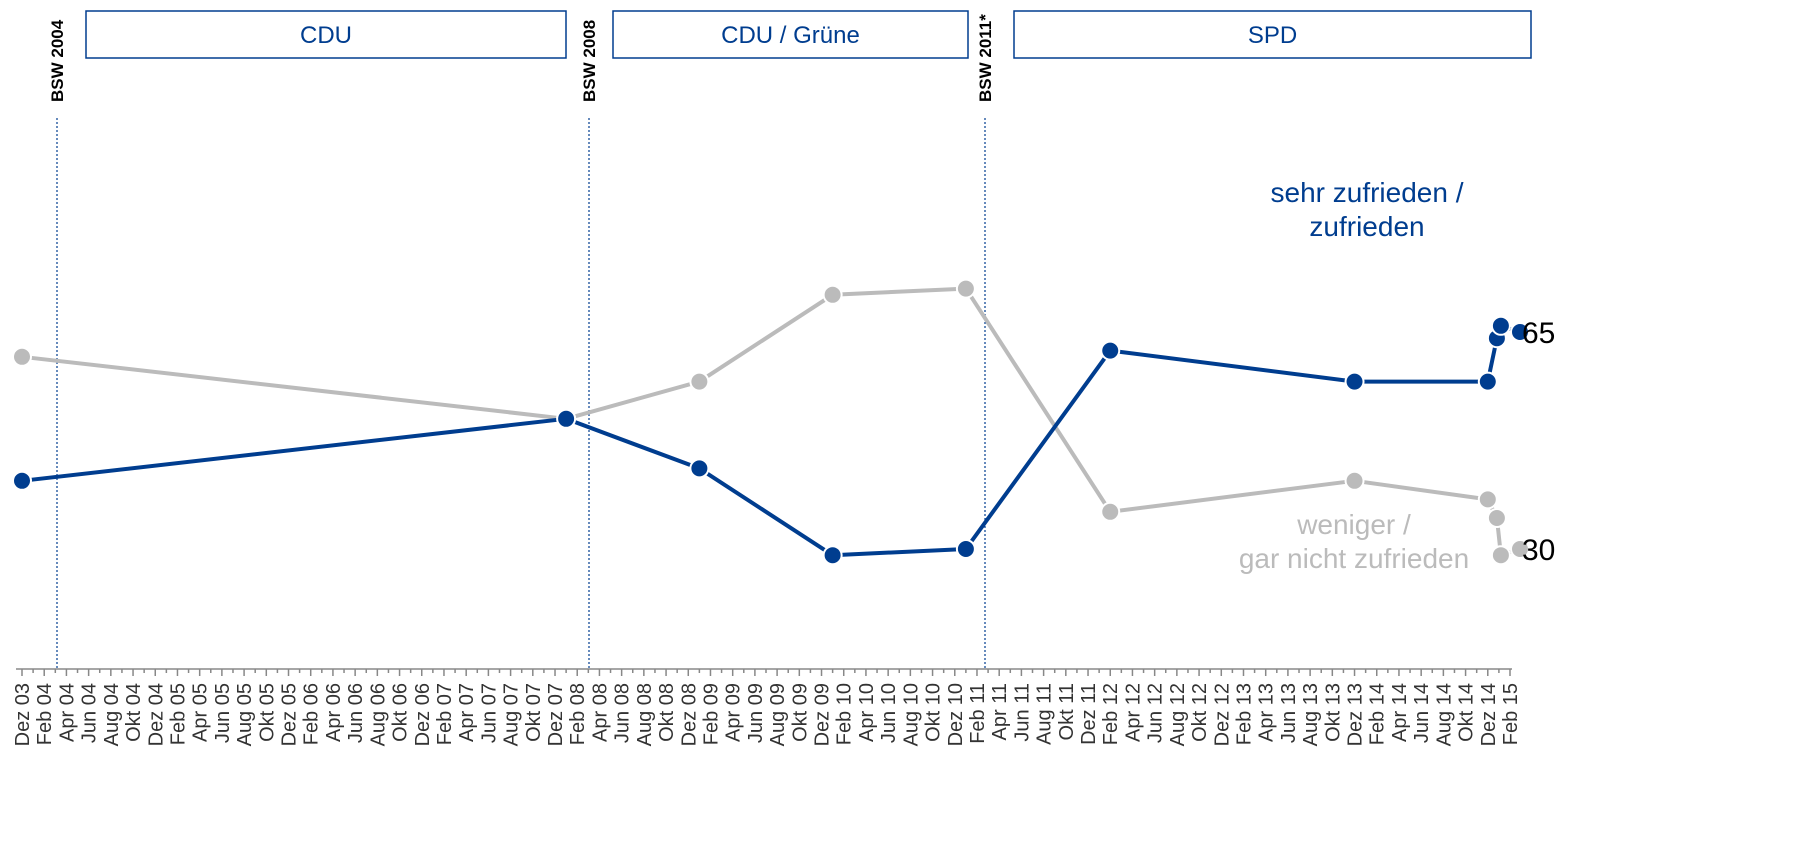 Image resolution: width=1800 pixels, height=863 pixels. What do you see at coordinates (201, 712) in the screenshot?
I see `x-tick-label: Apr 05` at bounding box center [201, 712].